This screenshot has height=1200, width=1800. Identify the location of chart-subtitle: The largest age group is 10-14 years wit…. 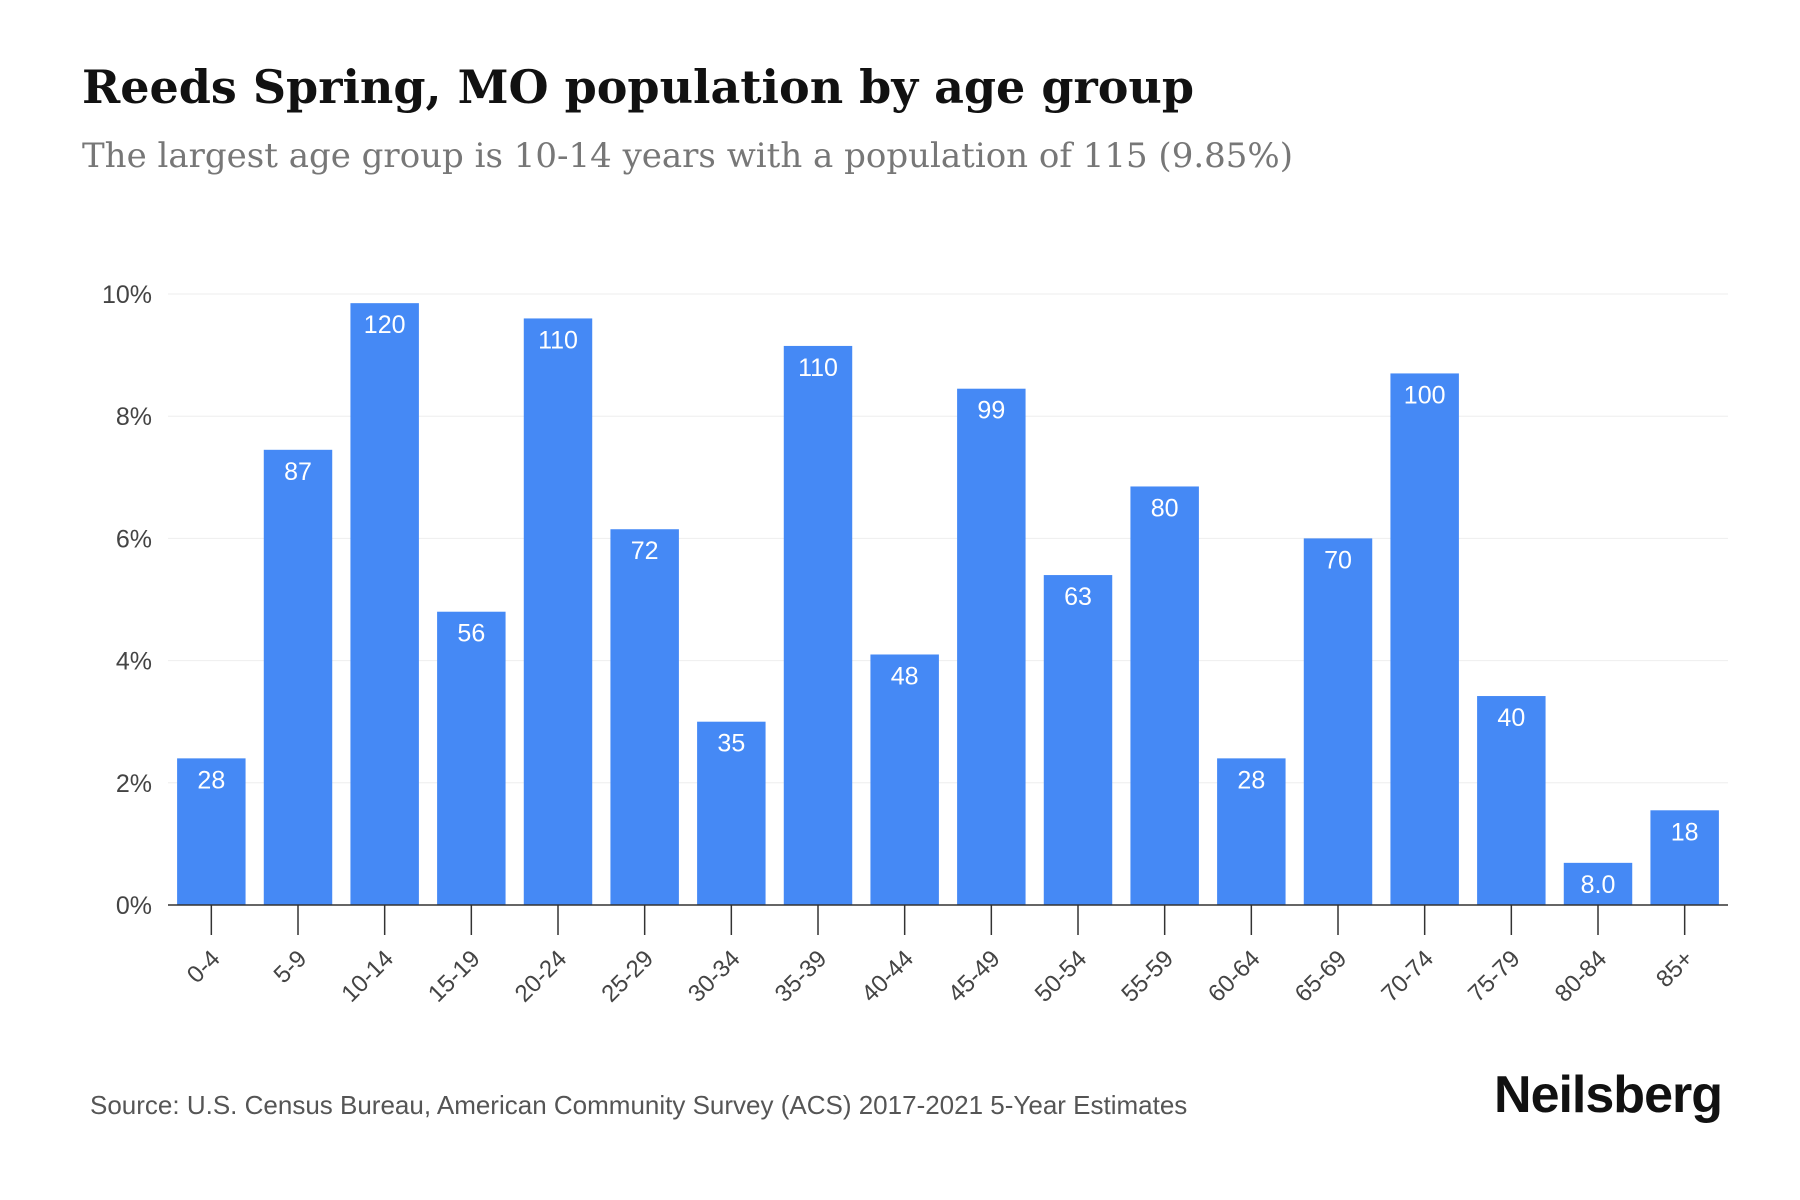
(687, 156).